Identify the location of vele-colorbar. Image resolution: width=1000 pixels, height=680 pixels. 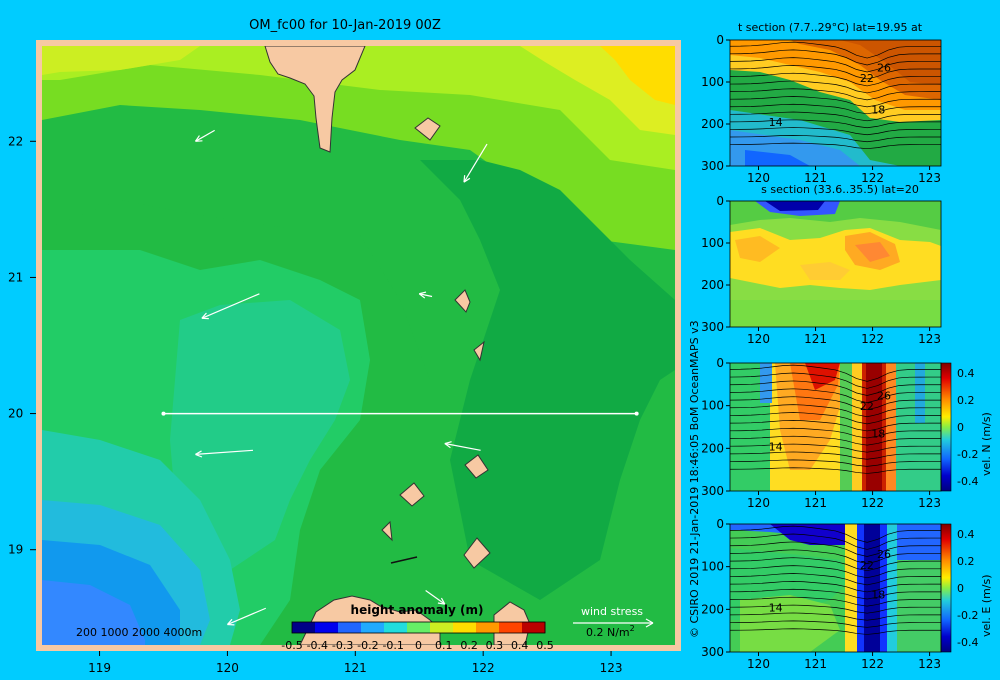
(946, 588).